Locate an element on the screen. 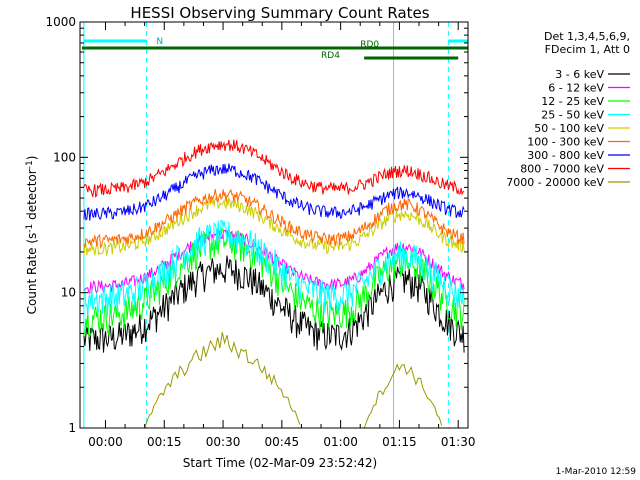 The image size is (640, 480). y-label-sup2: -1 is located at coordinates (30, 164).